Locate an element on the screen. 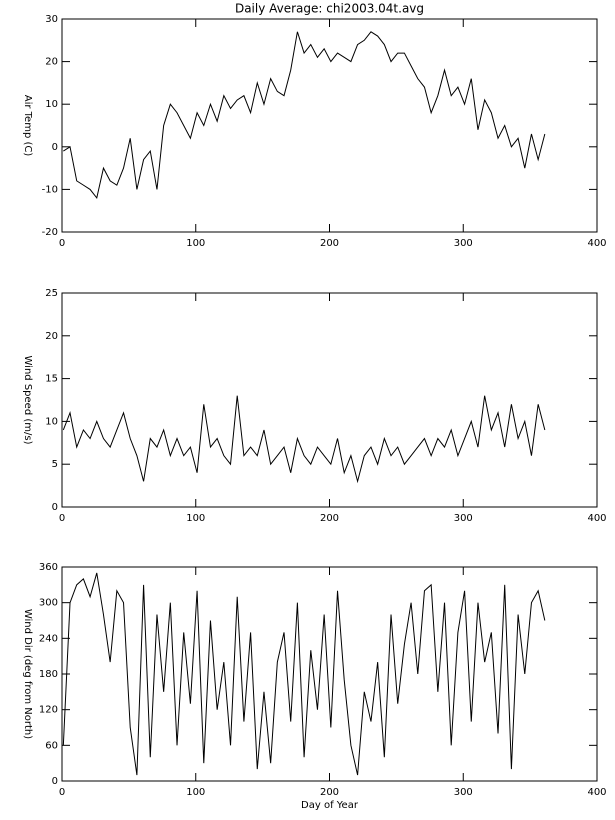 This screenshot has height=820, width=615. y-tick-label: 240 is located at coordinates (48, 638).